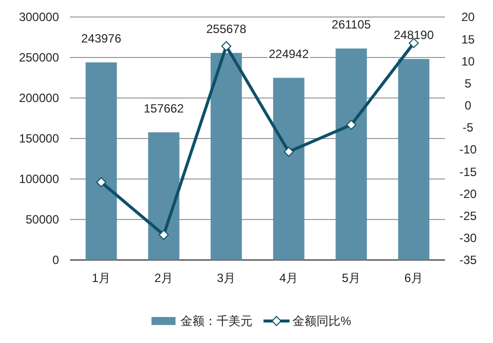 The height and width of the screenshot is (343, 493). What do you see at coordinates (164, 108) in the screenshot?
I see `data-label: 157662` at bounding box center [164, 108].